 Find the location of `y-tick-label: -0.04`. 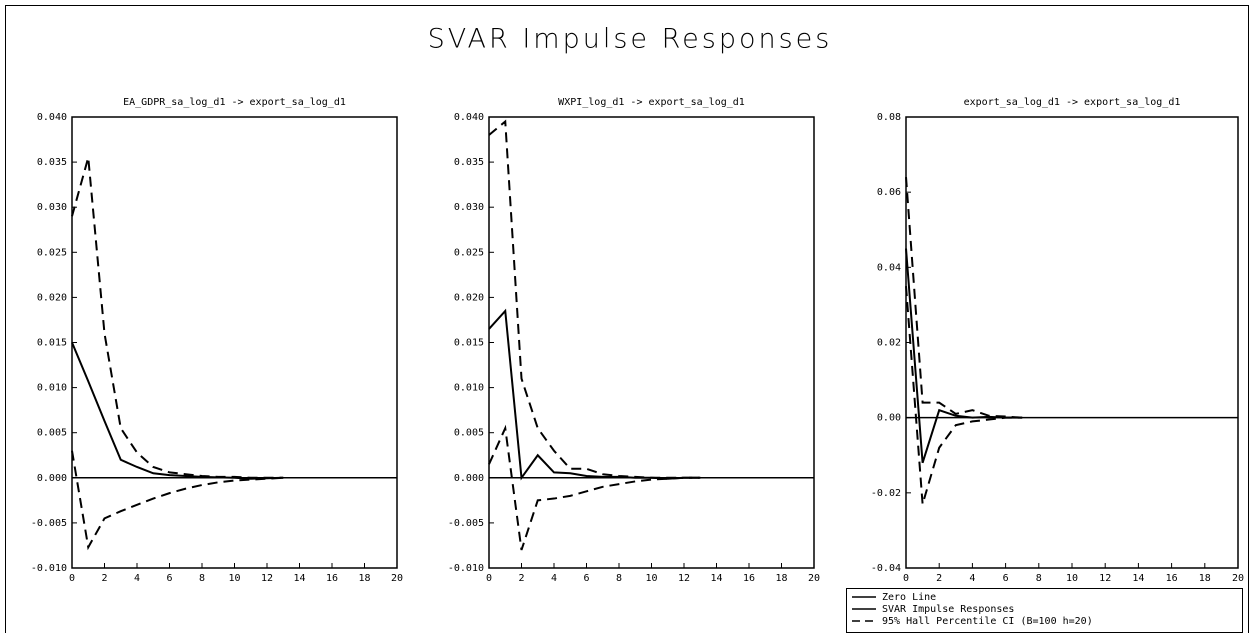

y-tick-label: -0.04 is located at coordinates (886, 568).